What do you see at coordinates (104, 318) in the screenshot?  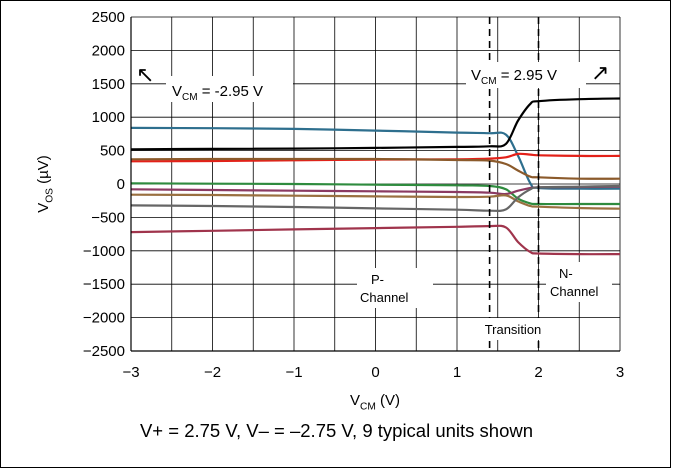 I see `y-tick-label: −2000` at bounding box center [104, 318].